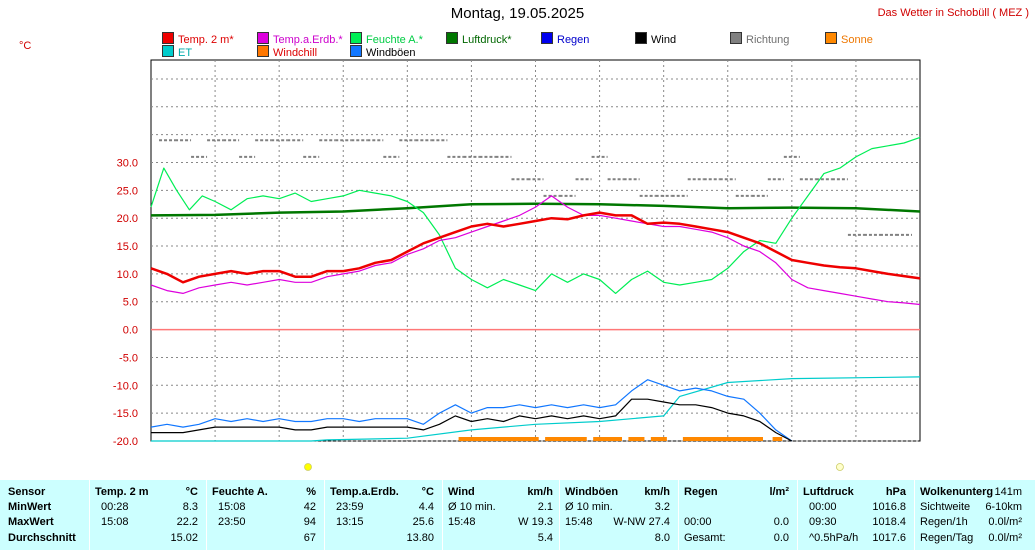  I want to click on legend-item-windchill: Windchill, so click(287, 52).